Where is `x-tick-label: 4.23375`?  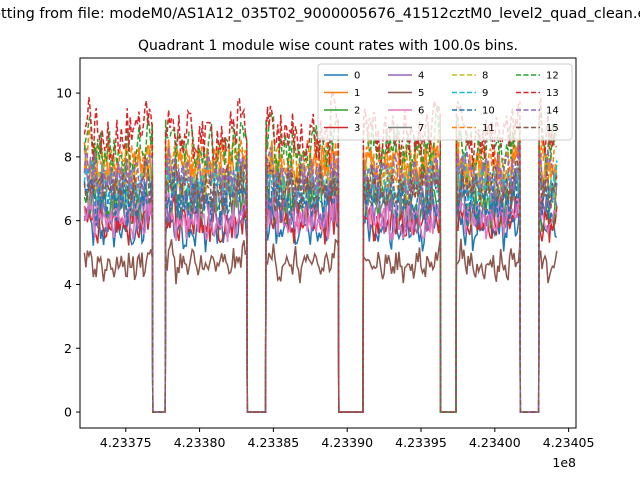
x-tick-label: 4.23375 is located at coordinates (126, 442).